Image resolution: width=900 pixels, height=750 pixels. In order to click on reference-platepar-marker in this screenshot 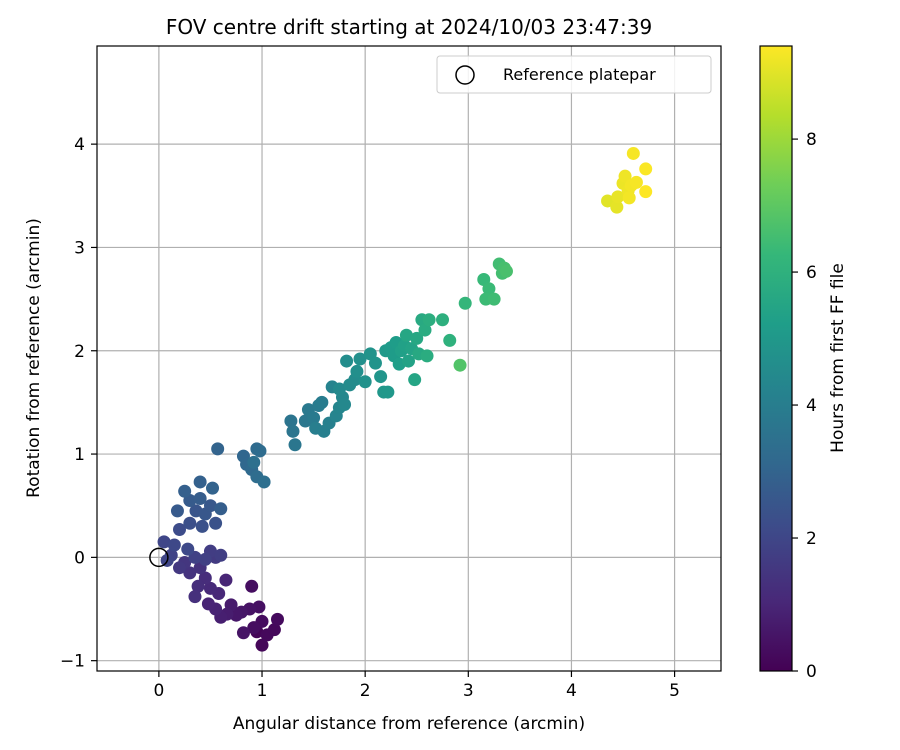, I will do `click(159, 557)`.